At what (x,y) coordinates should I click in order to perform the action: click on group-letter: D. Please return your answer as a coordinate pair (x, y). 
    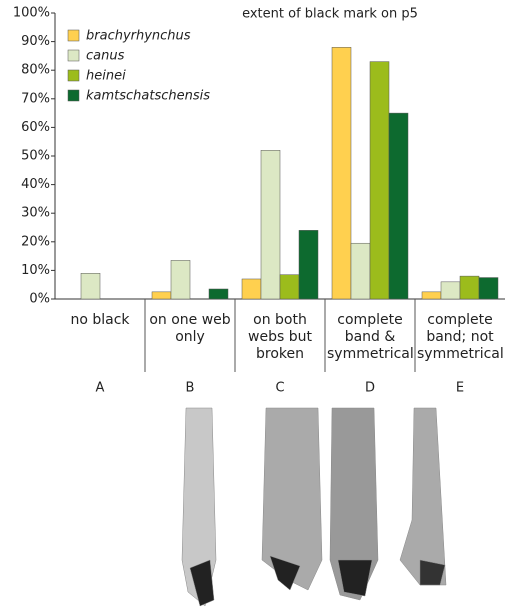
    Looking at the image, I should click on (370, 388).